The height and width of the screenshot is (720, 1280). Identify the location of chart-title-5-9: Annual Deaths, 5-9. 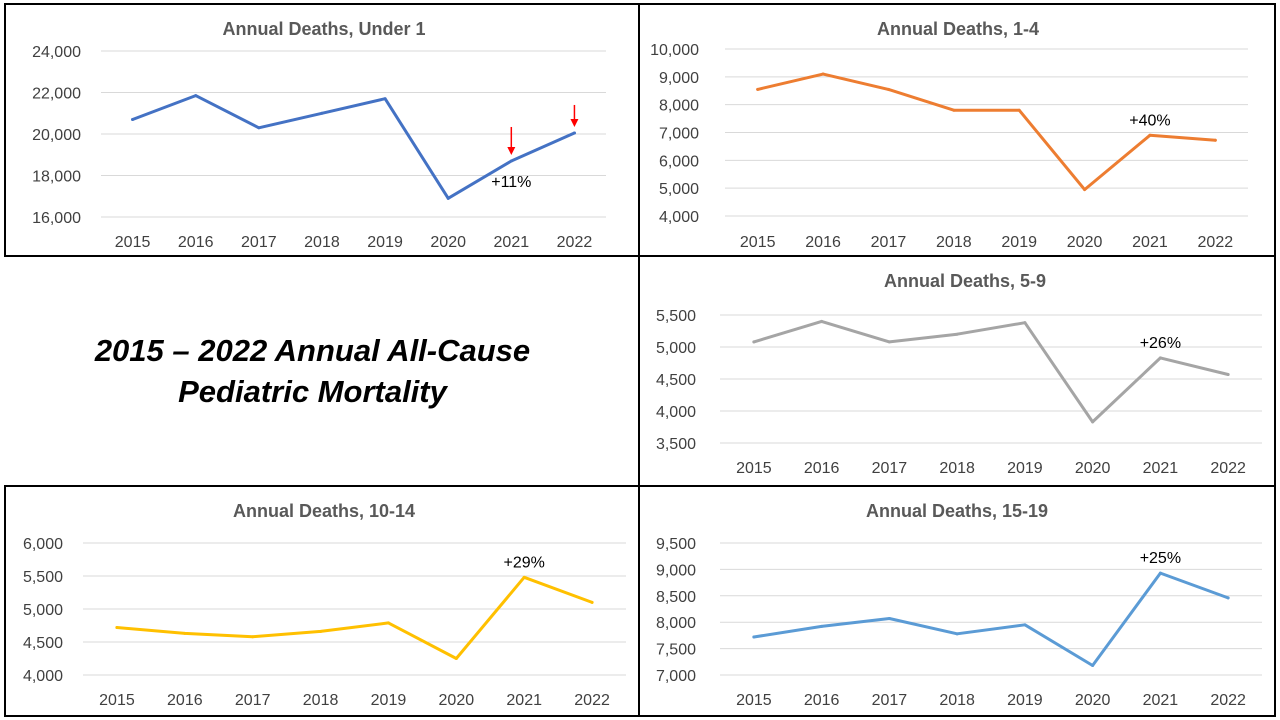
(965, 281).